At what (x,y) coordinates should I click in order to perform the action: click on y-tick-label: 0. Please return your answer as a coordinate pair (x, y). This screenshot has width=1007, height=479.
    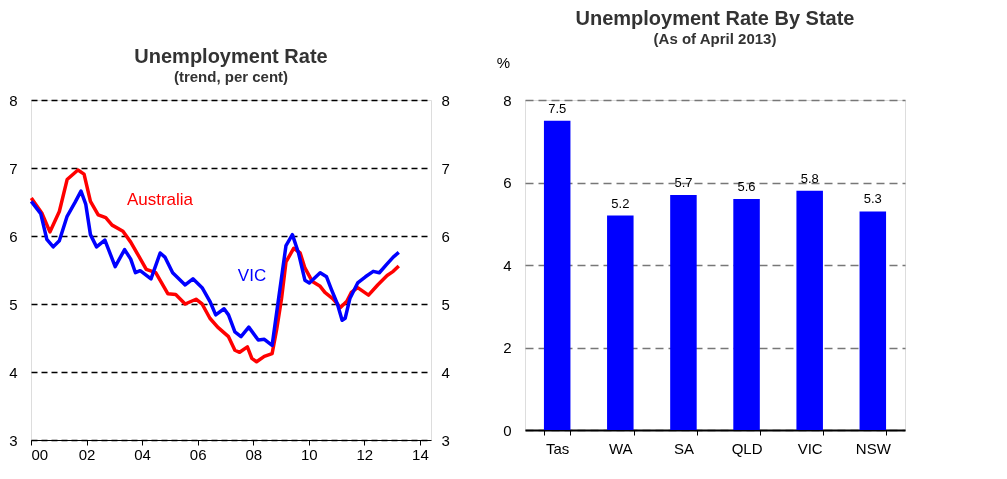
    Looking at the image, I should click on (507, 430).